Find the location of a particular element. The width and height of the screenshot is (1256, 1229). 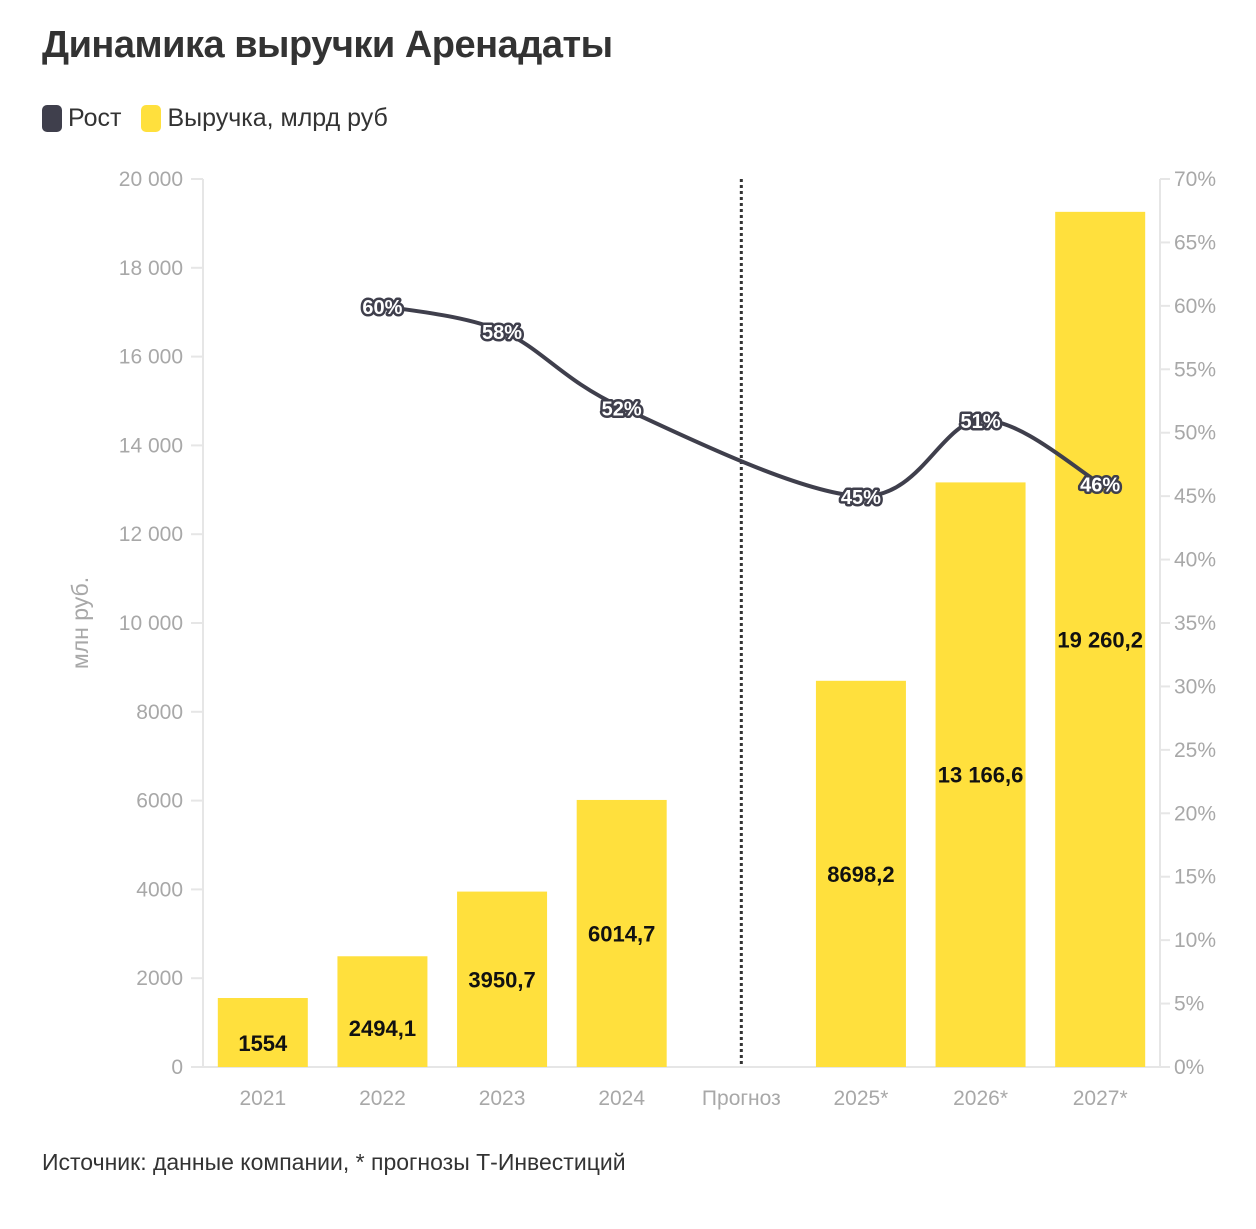

x-tick-label: 2023 is located at coordinates (502, 1098).